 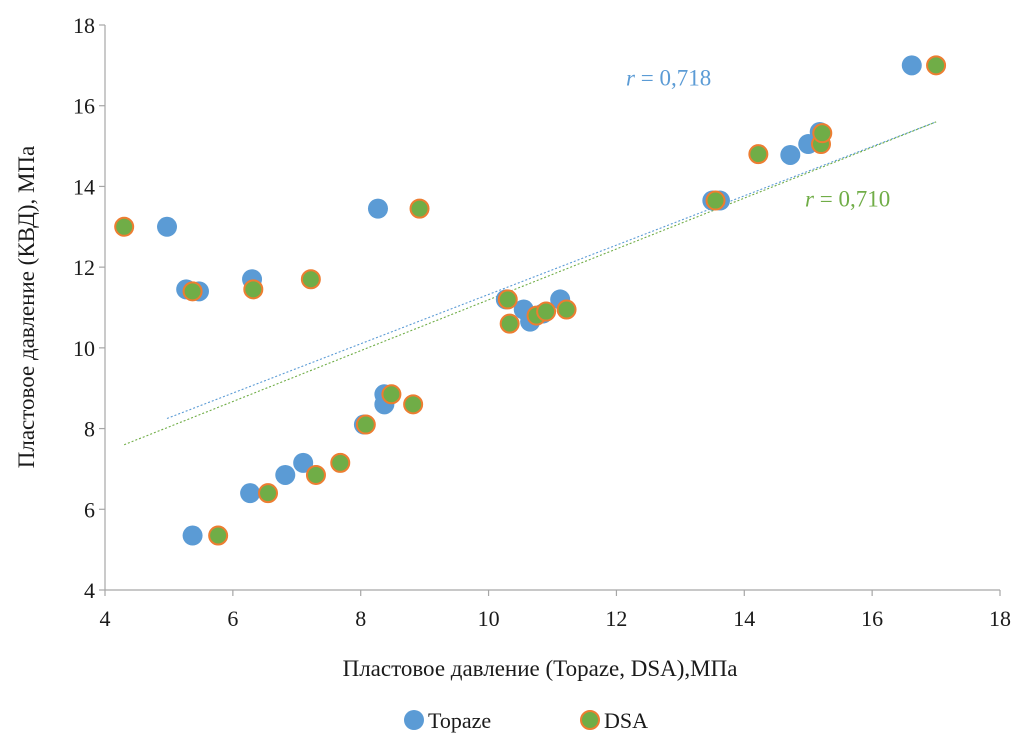 What do you see at coordinates (668, 78) in the screenshot?
I see `correlation-annotation: r = 0,718` at bounding box center [668, 78].